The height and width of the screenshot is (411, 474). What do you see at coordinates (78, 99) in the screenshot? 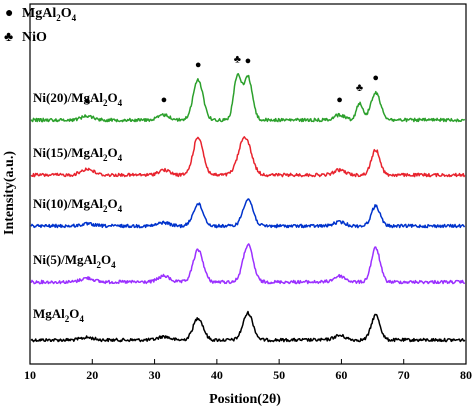
I see `series-label: Ni(20)/MgAl2O4` at bounding box center [78, 99].